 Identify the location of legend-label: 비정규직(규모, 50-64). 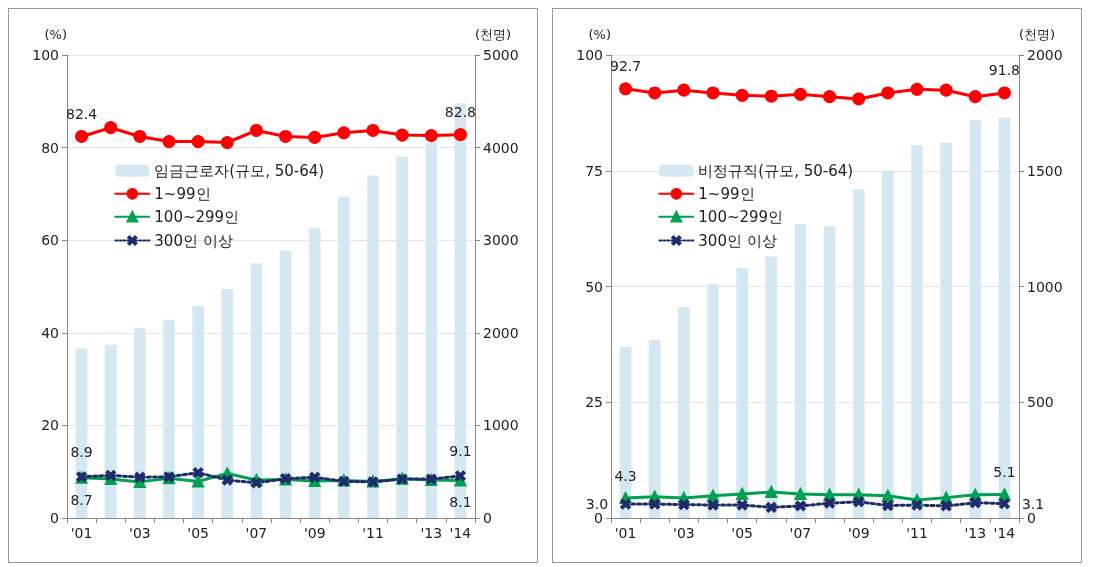
(776, 170).